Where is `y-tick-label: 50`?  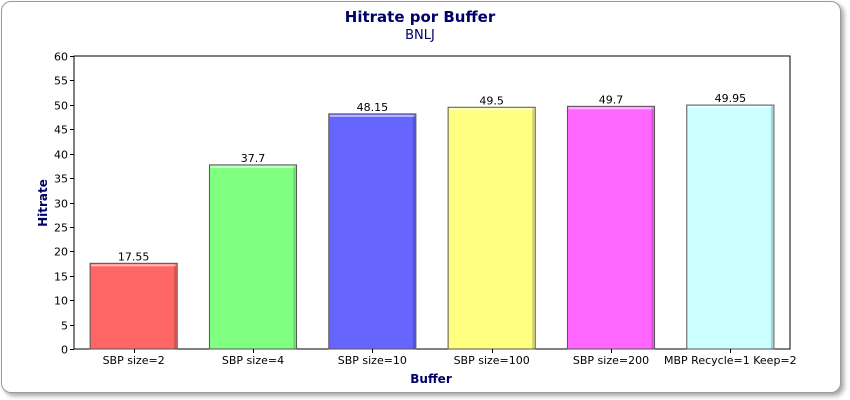
y-tick-label: 50 is located at coordinates (61, 106).